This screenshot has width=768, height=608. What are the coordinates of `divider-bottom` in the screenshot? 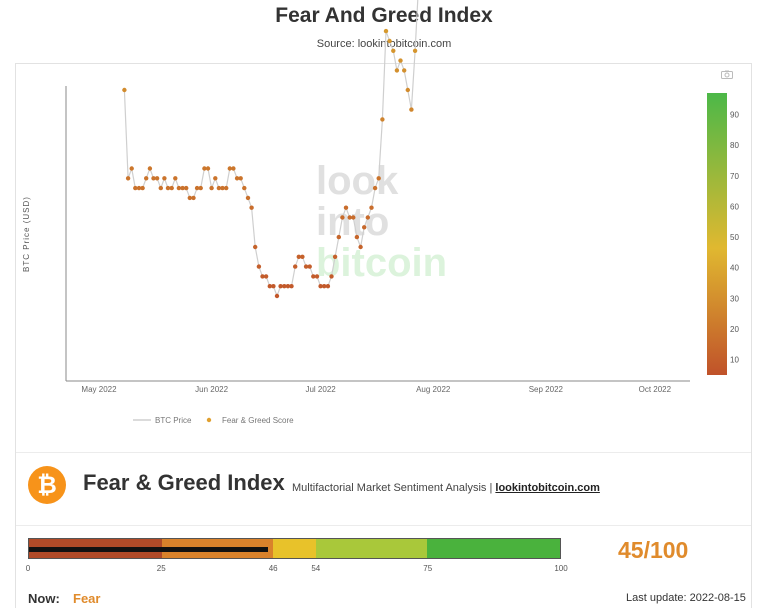 It's located at (383, 525).